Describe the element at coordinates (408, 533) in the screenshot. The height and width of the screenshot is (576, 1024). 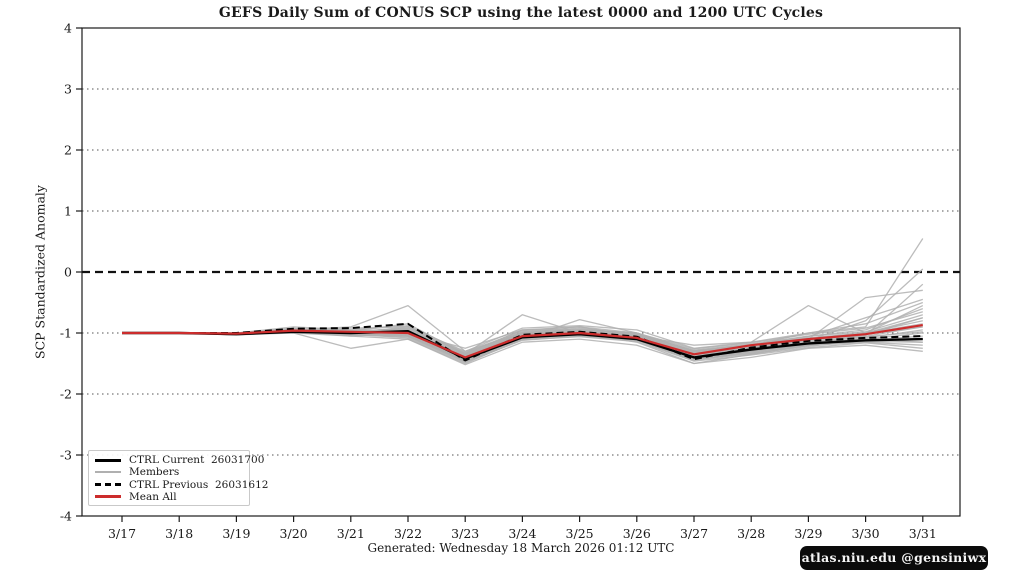
I see `x-tick-label: 3/22` at that location.